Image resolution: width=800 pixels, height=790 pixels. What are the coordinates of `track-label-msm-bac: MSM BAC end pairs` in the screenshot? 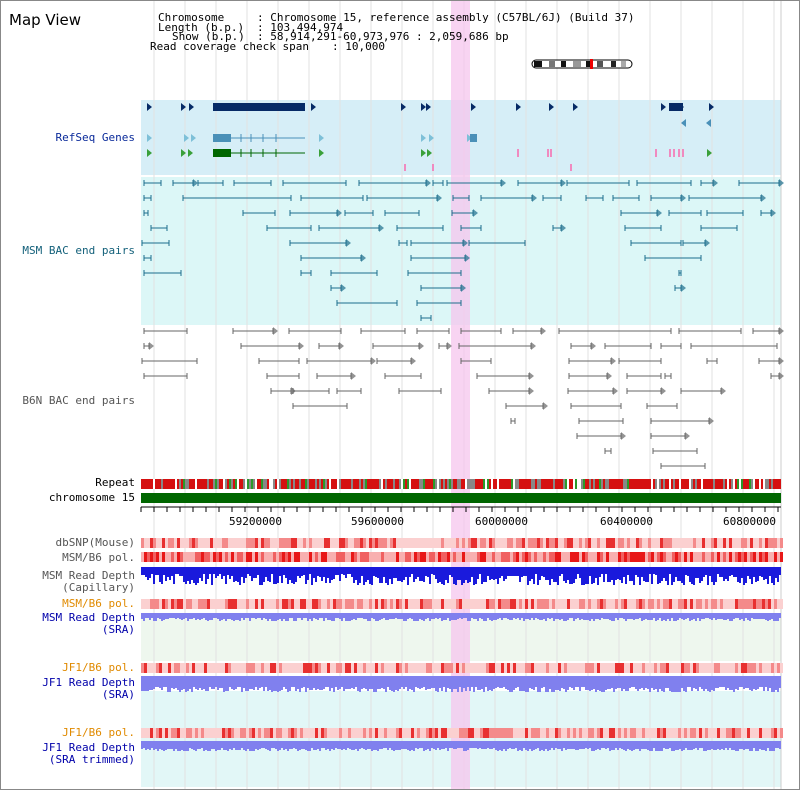 It's located at (78, 250).